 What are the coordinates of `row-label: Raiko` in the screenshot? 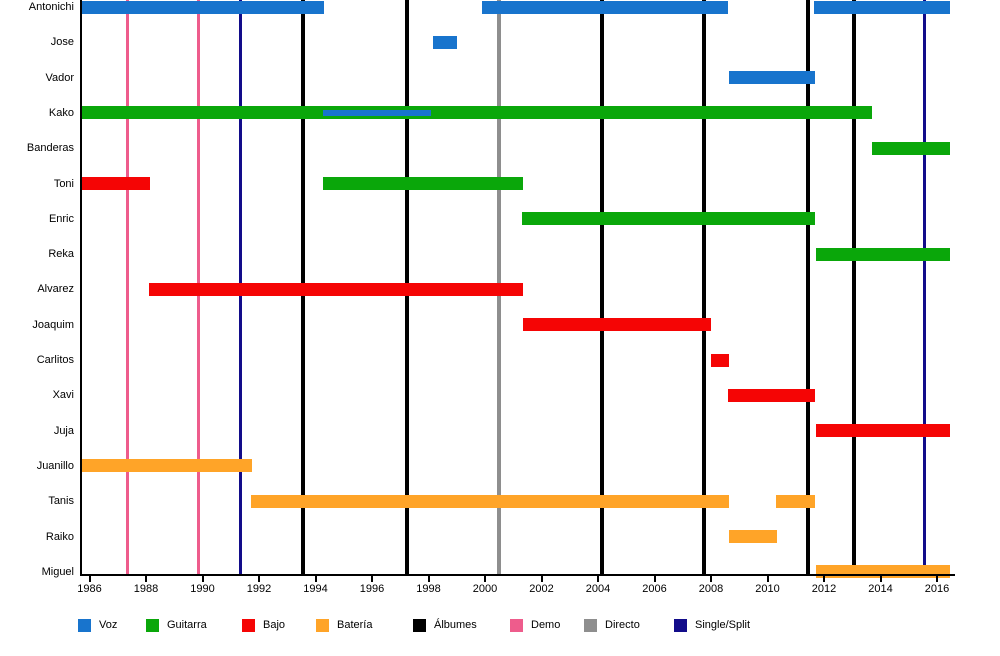 It's located at (59, 536).